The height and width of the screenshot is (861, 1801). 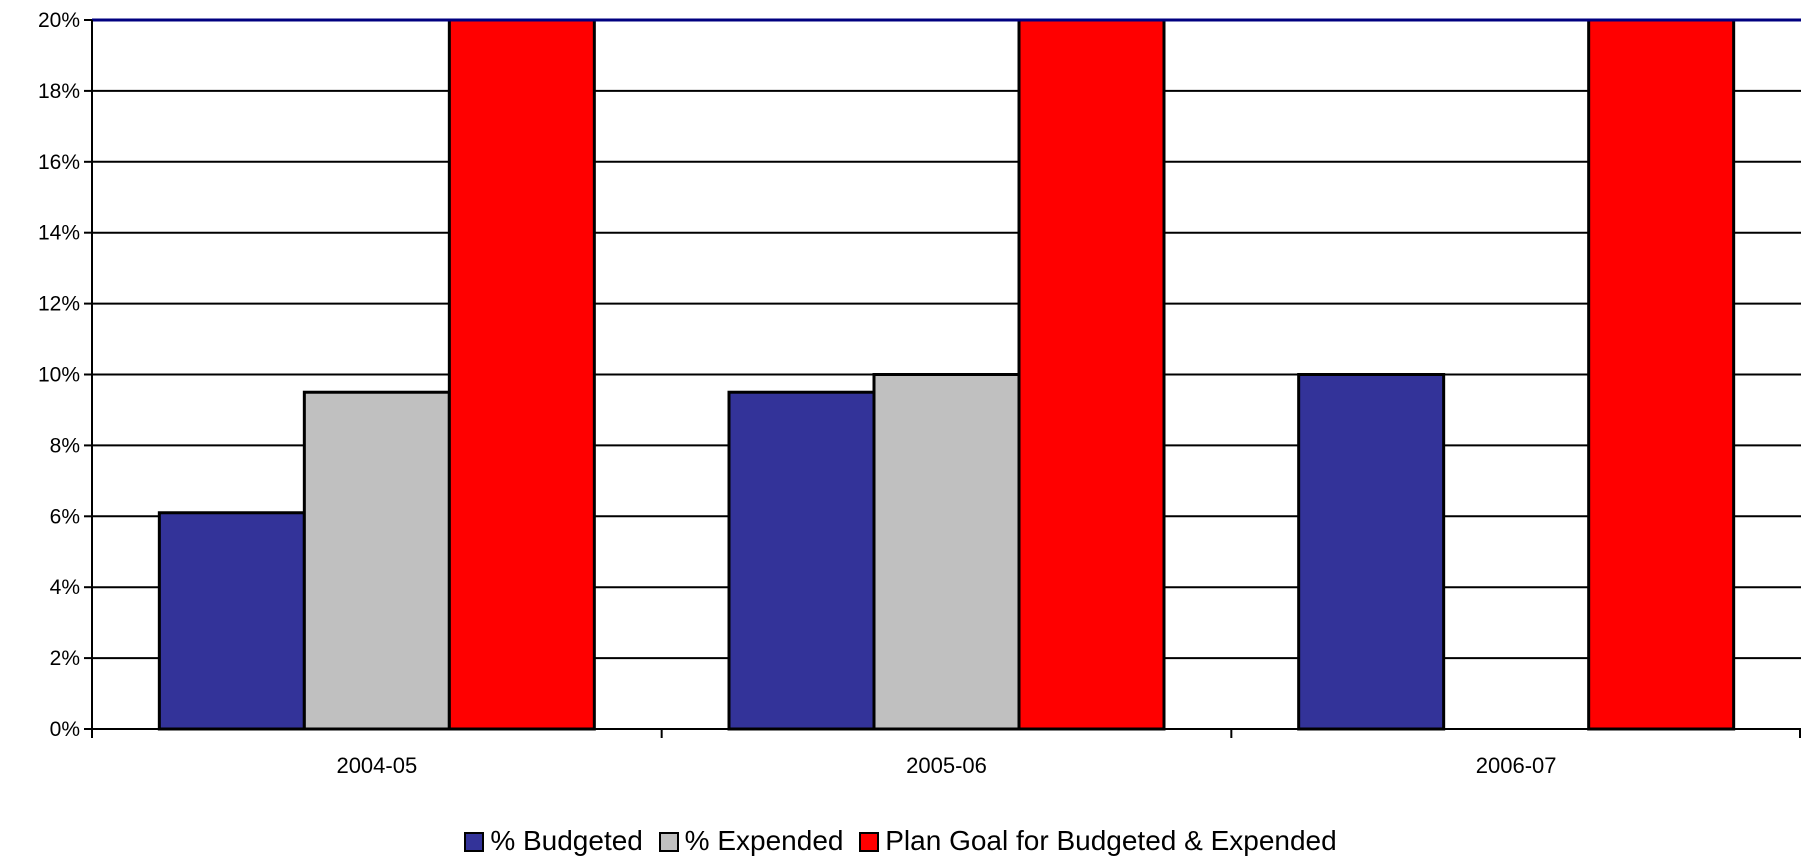 What do you see at coordinates (65, 516) in the screenshot?
I see `y-tick-label: 6%` at bounding box center [65, 516].